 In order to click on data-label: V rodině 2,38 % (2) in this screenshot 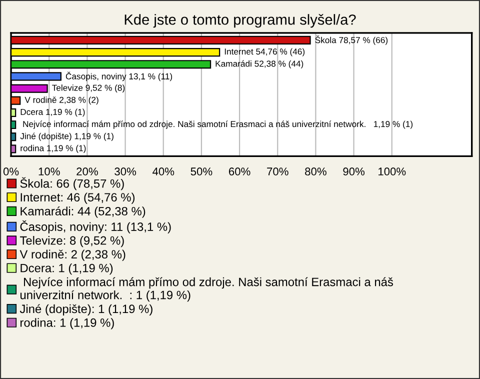, I will do `click(61, 100)`.